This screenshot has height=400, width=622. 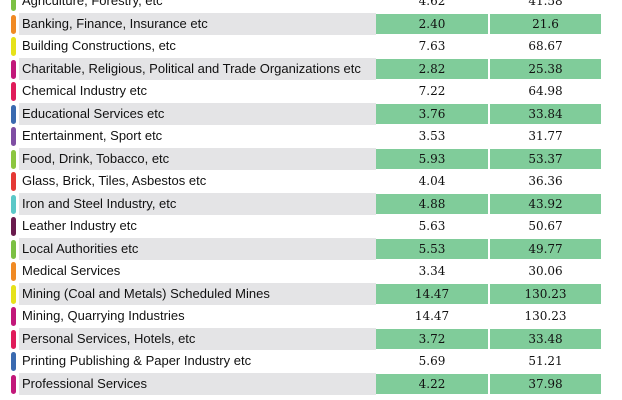 I want to click on amount-value: 33.84, so click(x=545, y=113).